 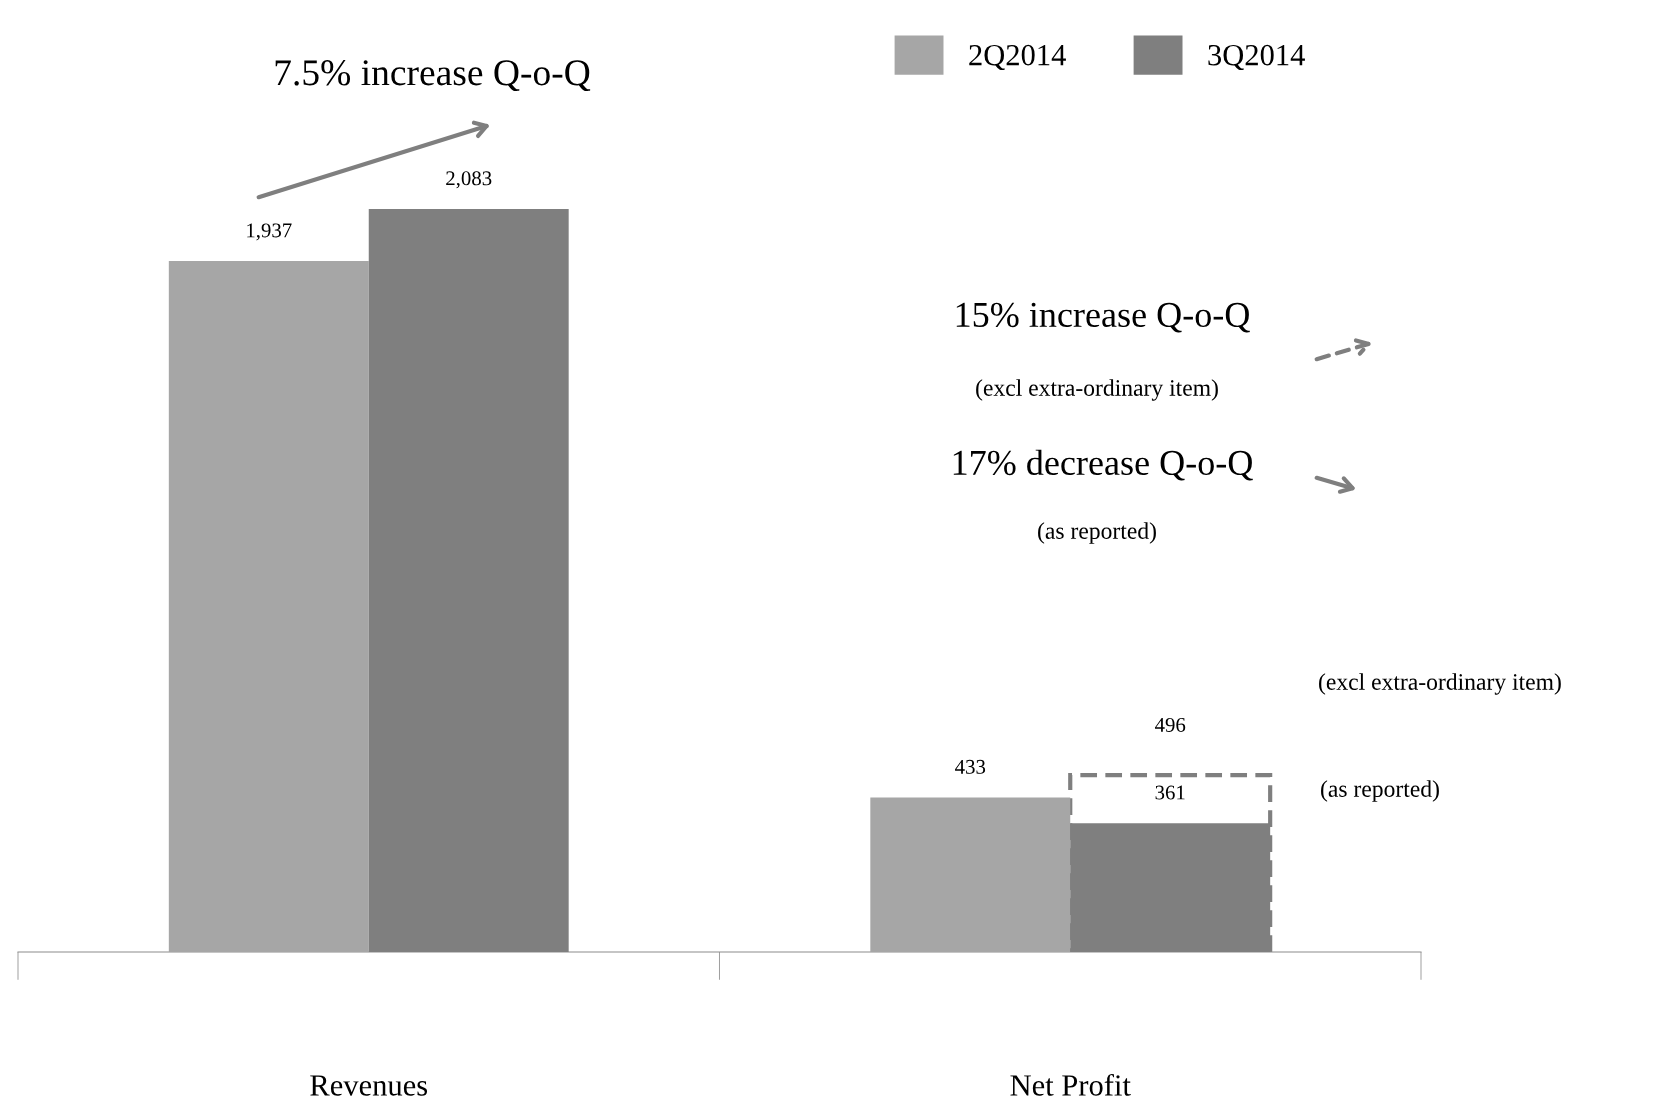 I want to click on x-tick-label: Net Profit, so click(x=1070, y=1084).